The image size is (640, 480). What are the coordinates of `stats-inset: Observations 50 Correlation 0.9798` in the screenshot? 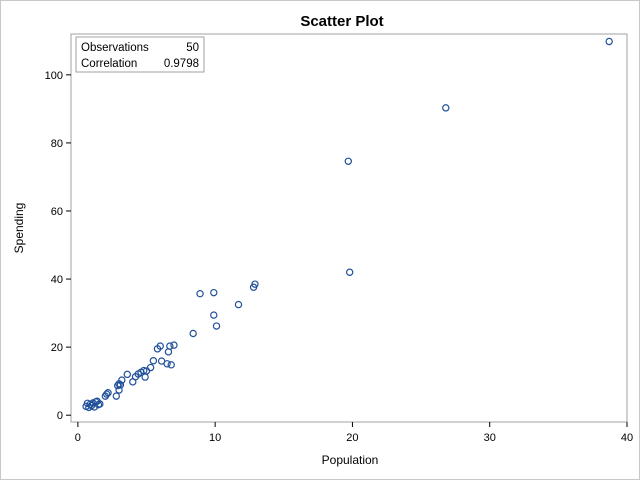 It's located at (140, 54).